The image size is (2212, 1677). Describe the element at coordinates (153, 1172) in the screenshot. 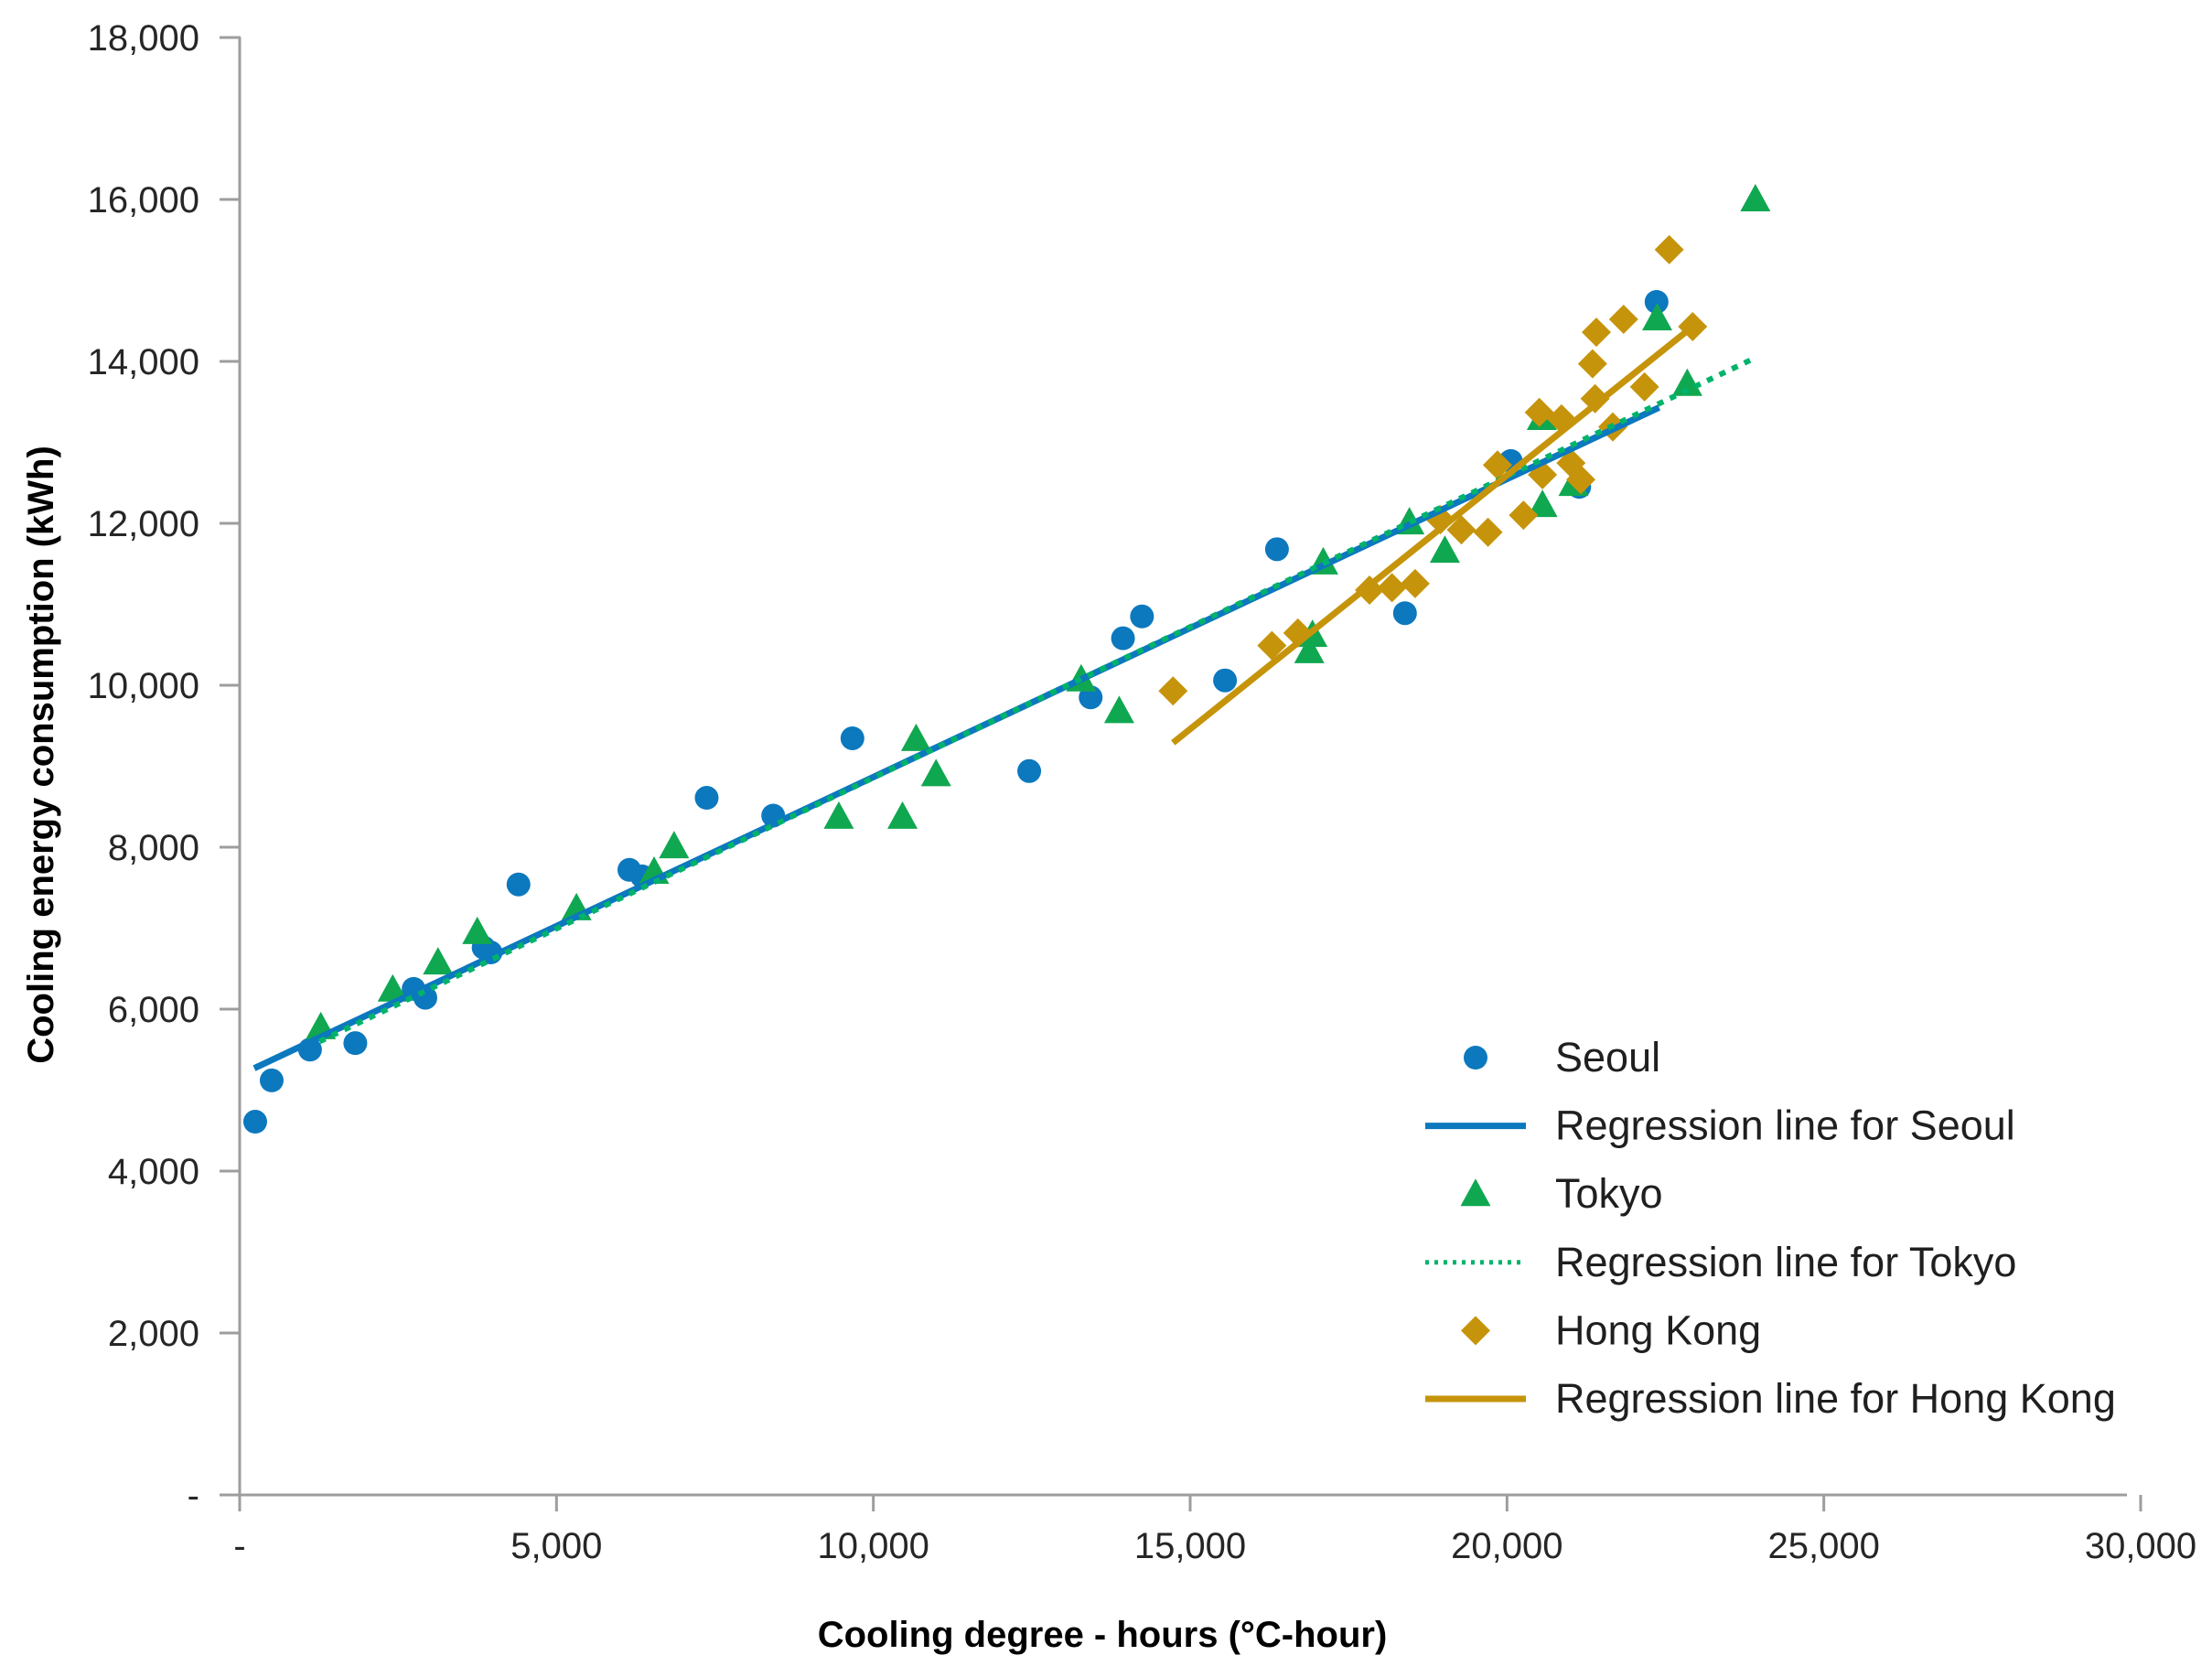

I see `y-tick-label: 4,000` at that location.